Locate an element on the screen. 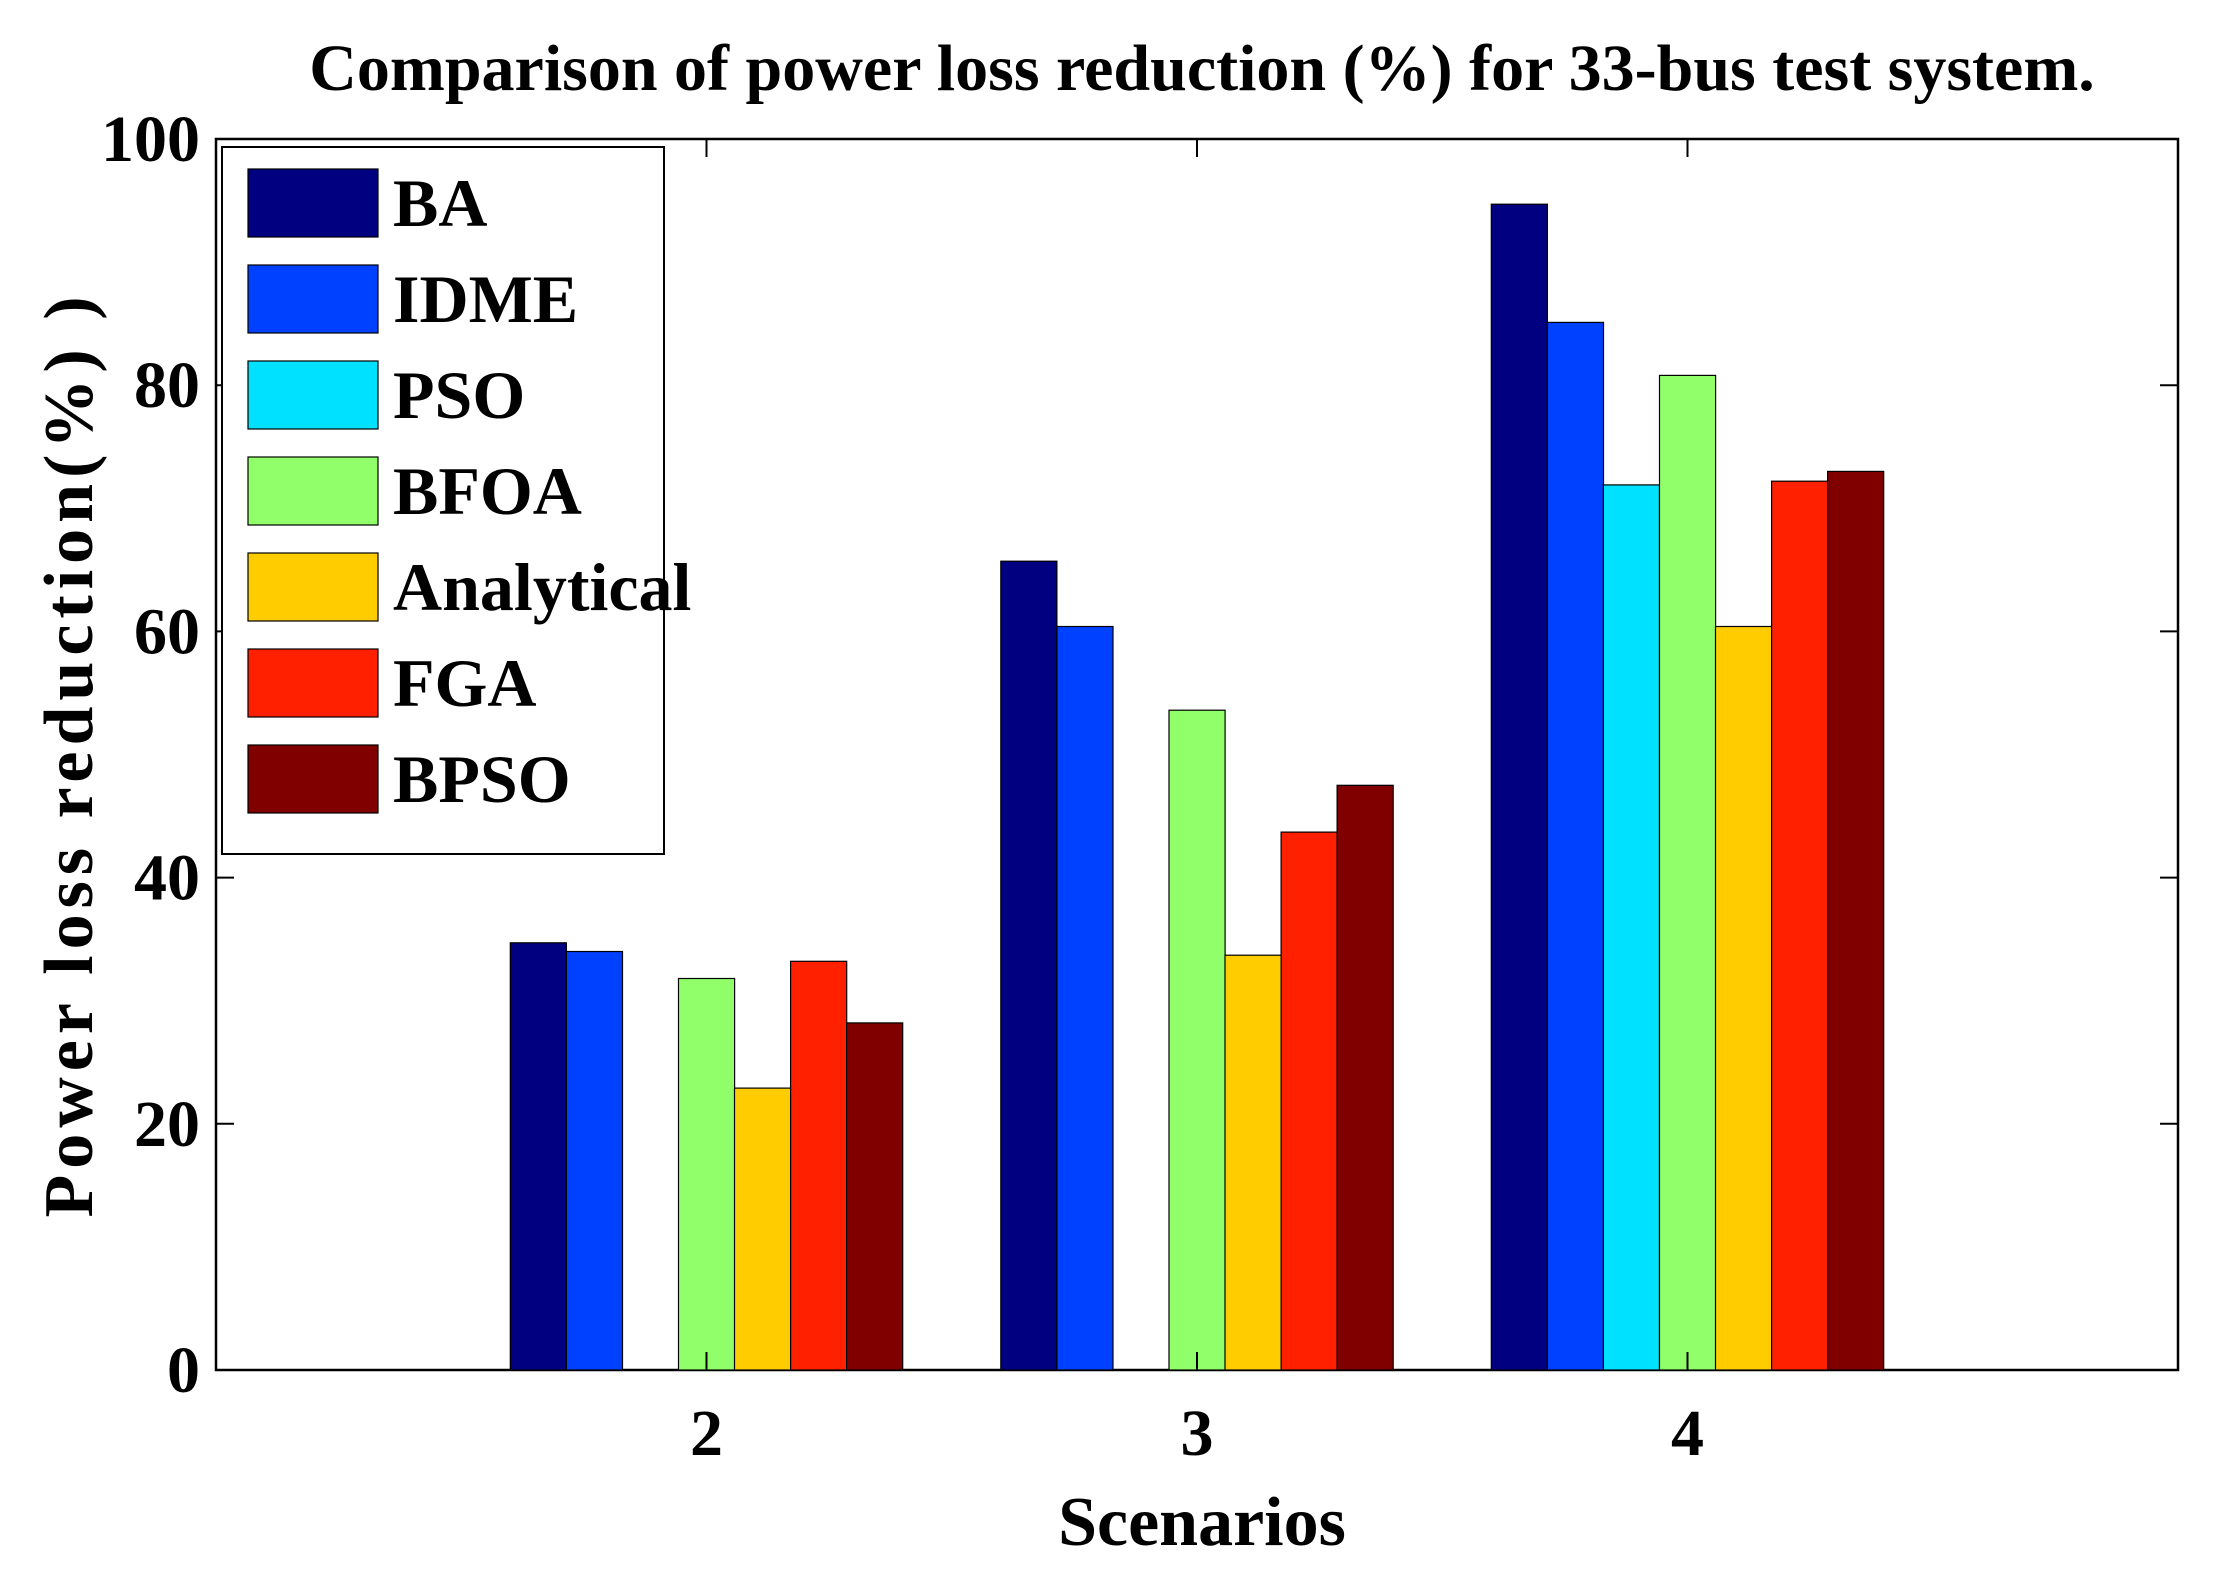 Image resolution: width=2220 pixels, height=1574 pixels. x-tick-label: 3 is located at coordinates (1197, 1433).